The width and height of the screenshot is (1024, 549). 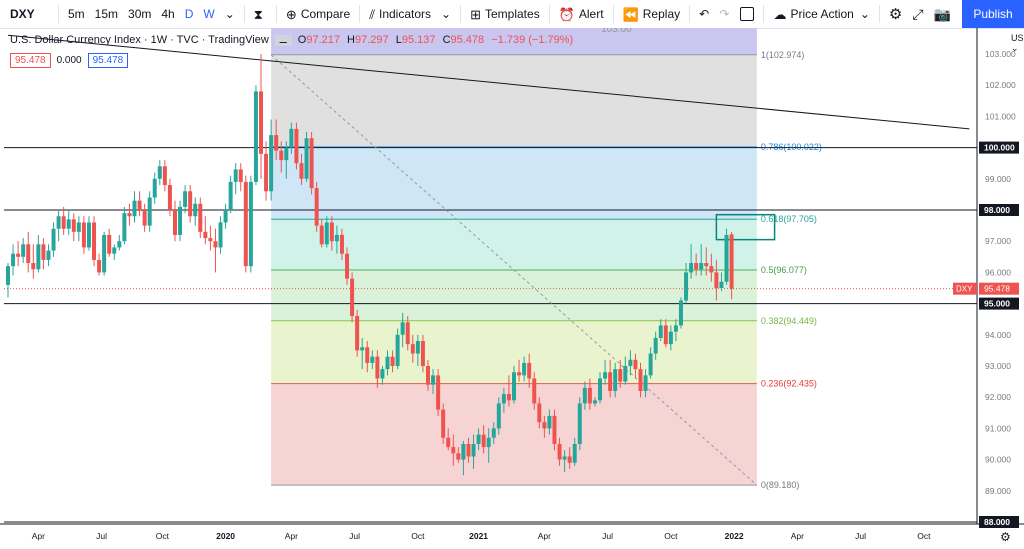 What do you see at coordinates (566, 14) in the screenshot?
I see `alarm-clock-icon: ⏰` at bounding box center [566, 14].